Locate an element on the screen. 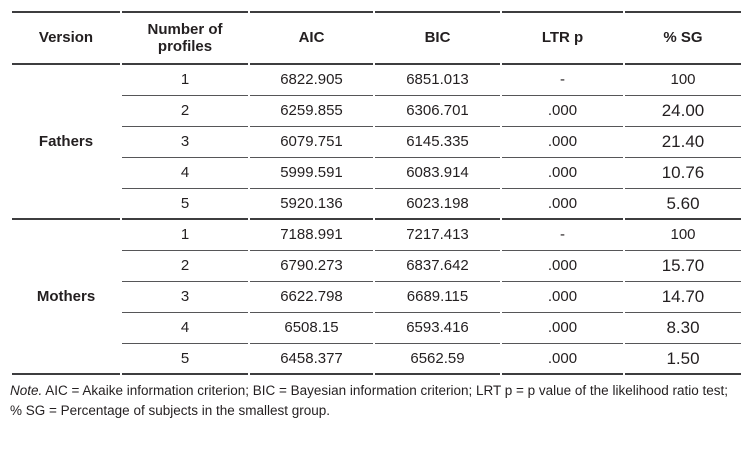 Image resolution: width=755 pixels, height=458 pixels. cell-aic: 7188.991 is located at coordinates (311, 235).